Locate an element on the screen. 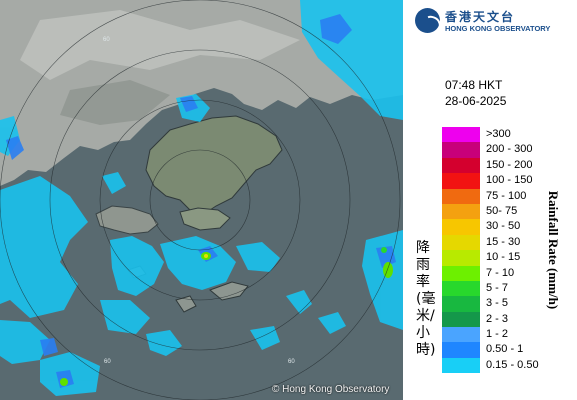  legend-row: 7 - 10 is located at coordinates (492, 273).